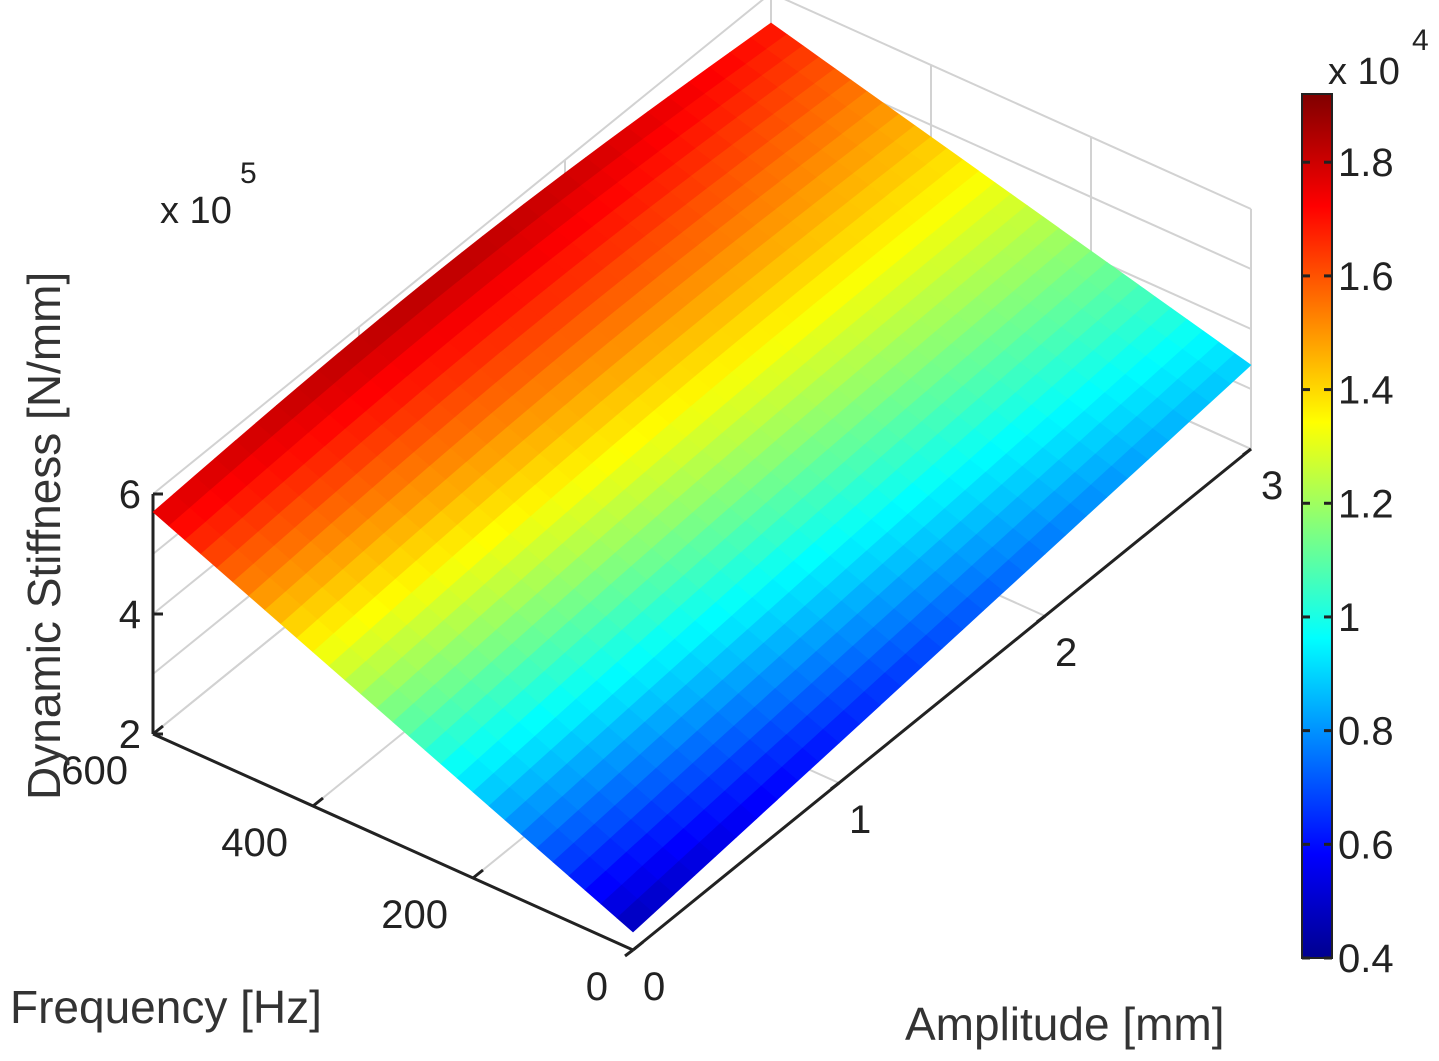 The image size is (1439, 1061). Describe the element at coordinates (635, 915) in the screenshot. I see `surface-patch` at that location.